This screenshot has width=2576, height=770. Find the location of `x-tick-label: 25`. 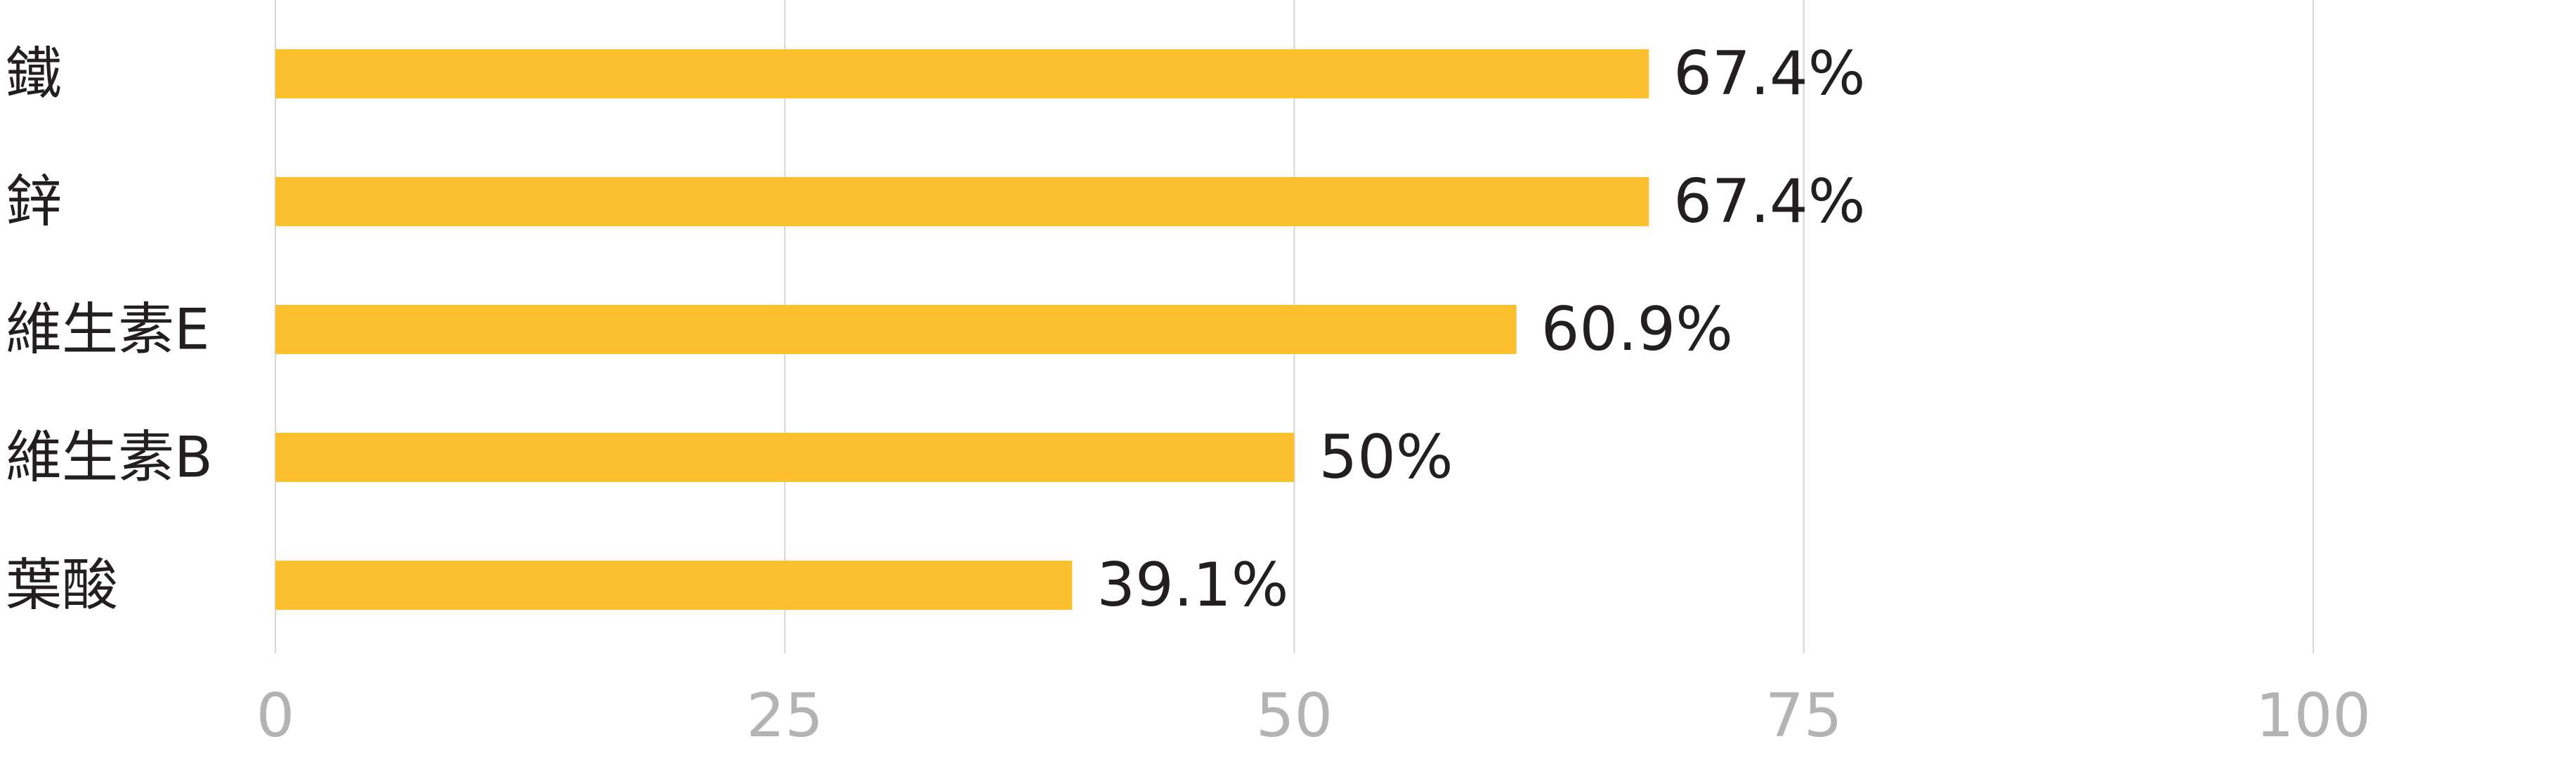

x-tick-label: 25 is located at coordinates (785, 716).